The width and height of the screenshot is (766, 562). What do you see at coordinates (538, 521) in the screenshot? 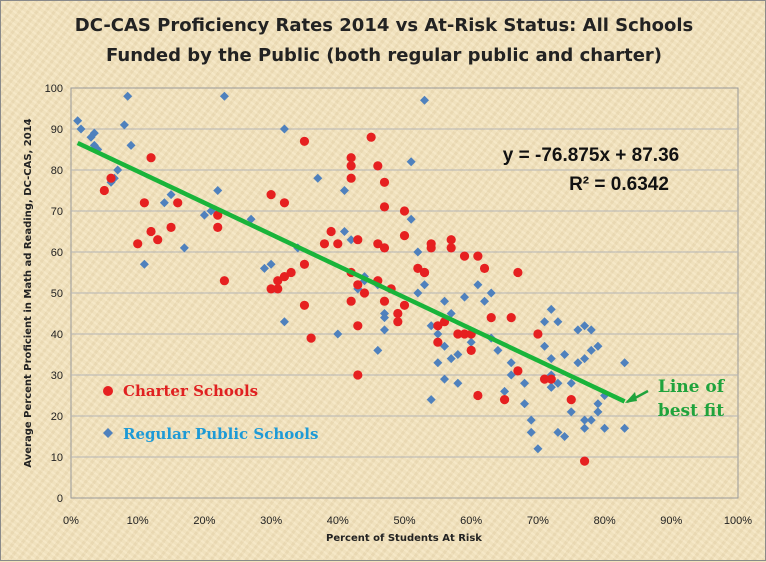
I see `x-tick-label: 70%` at bounding box center [538, 521].